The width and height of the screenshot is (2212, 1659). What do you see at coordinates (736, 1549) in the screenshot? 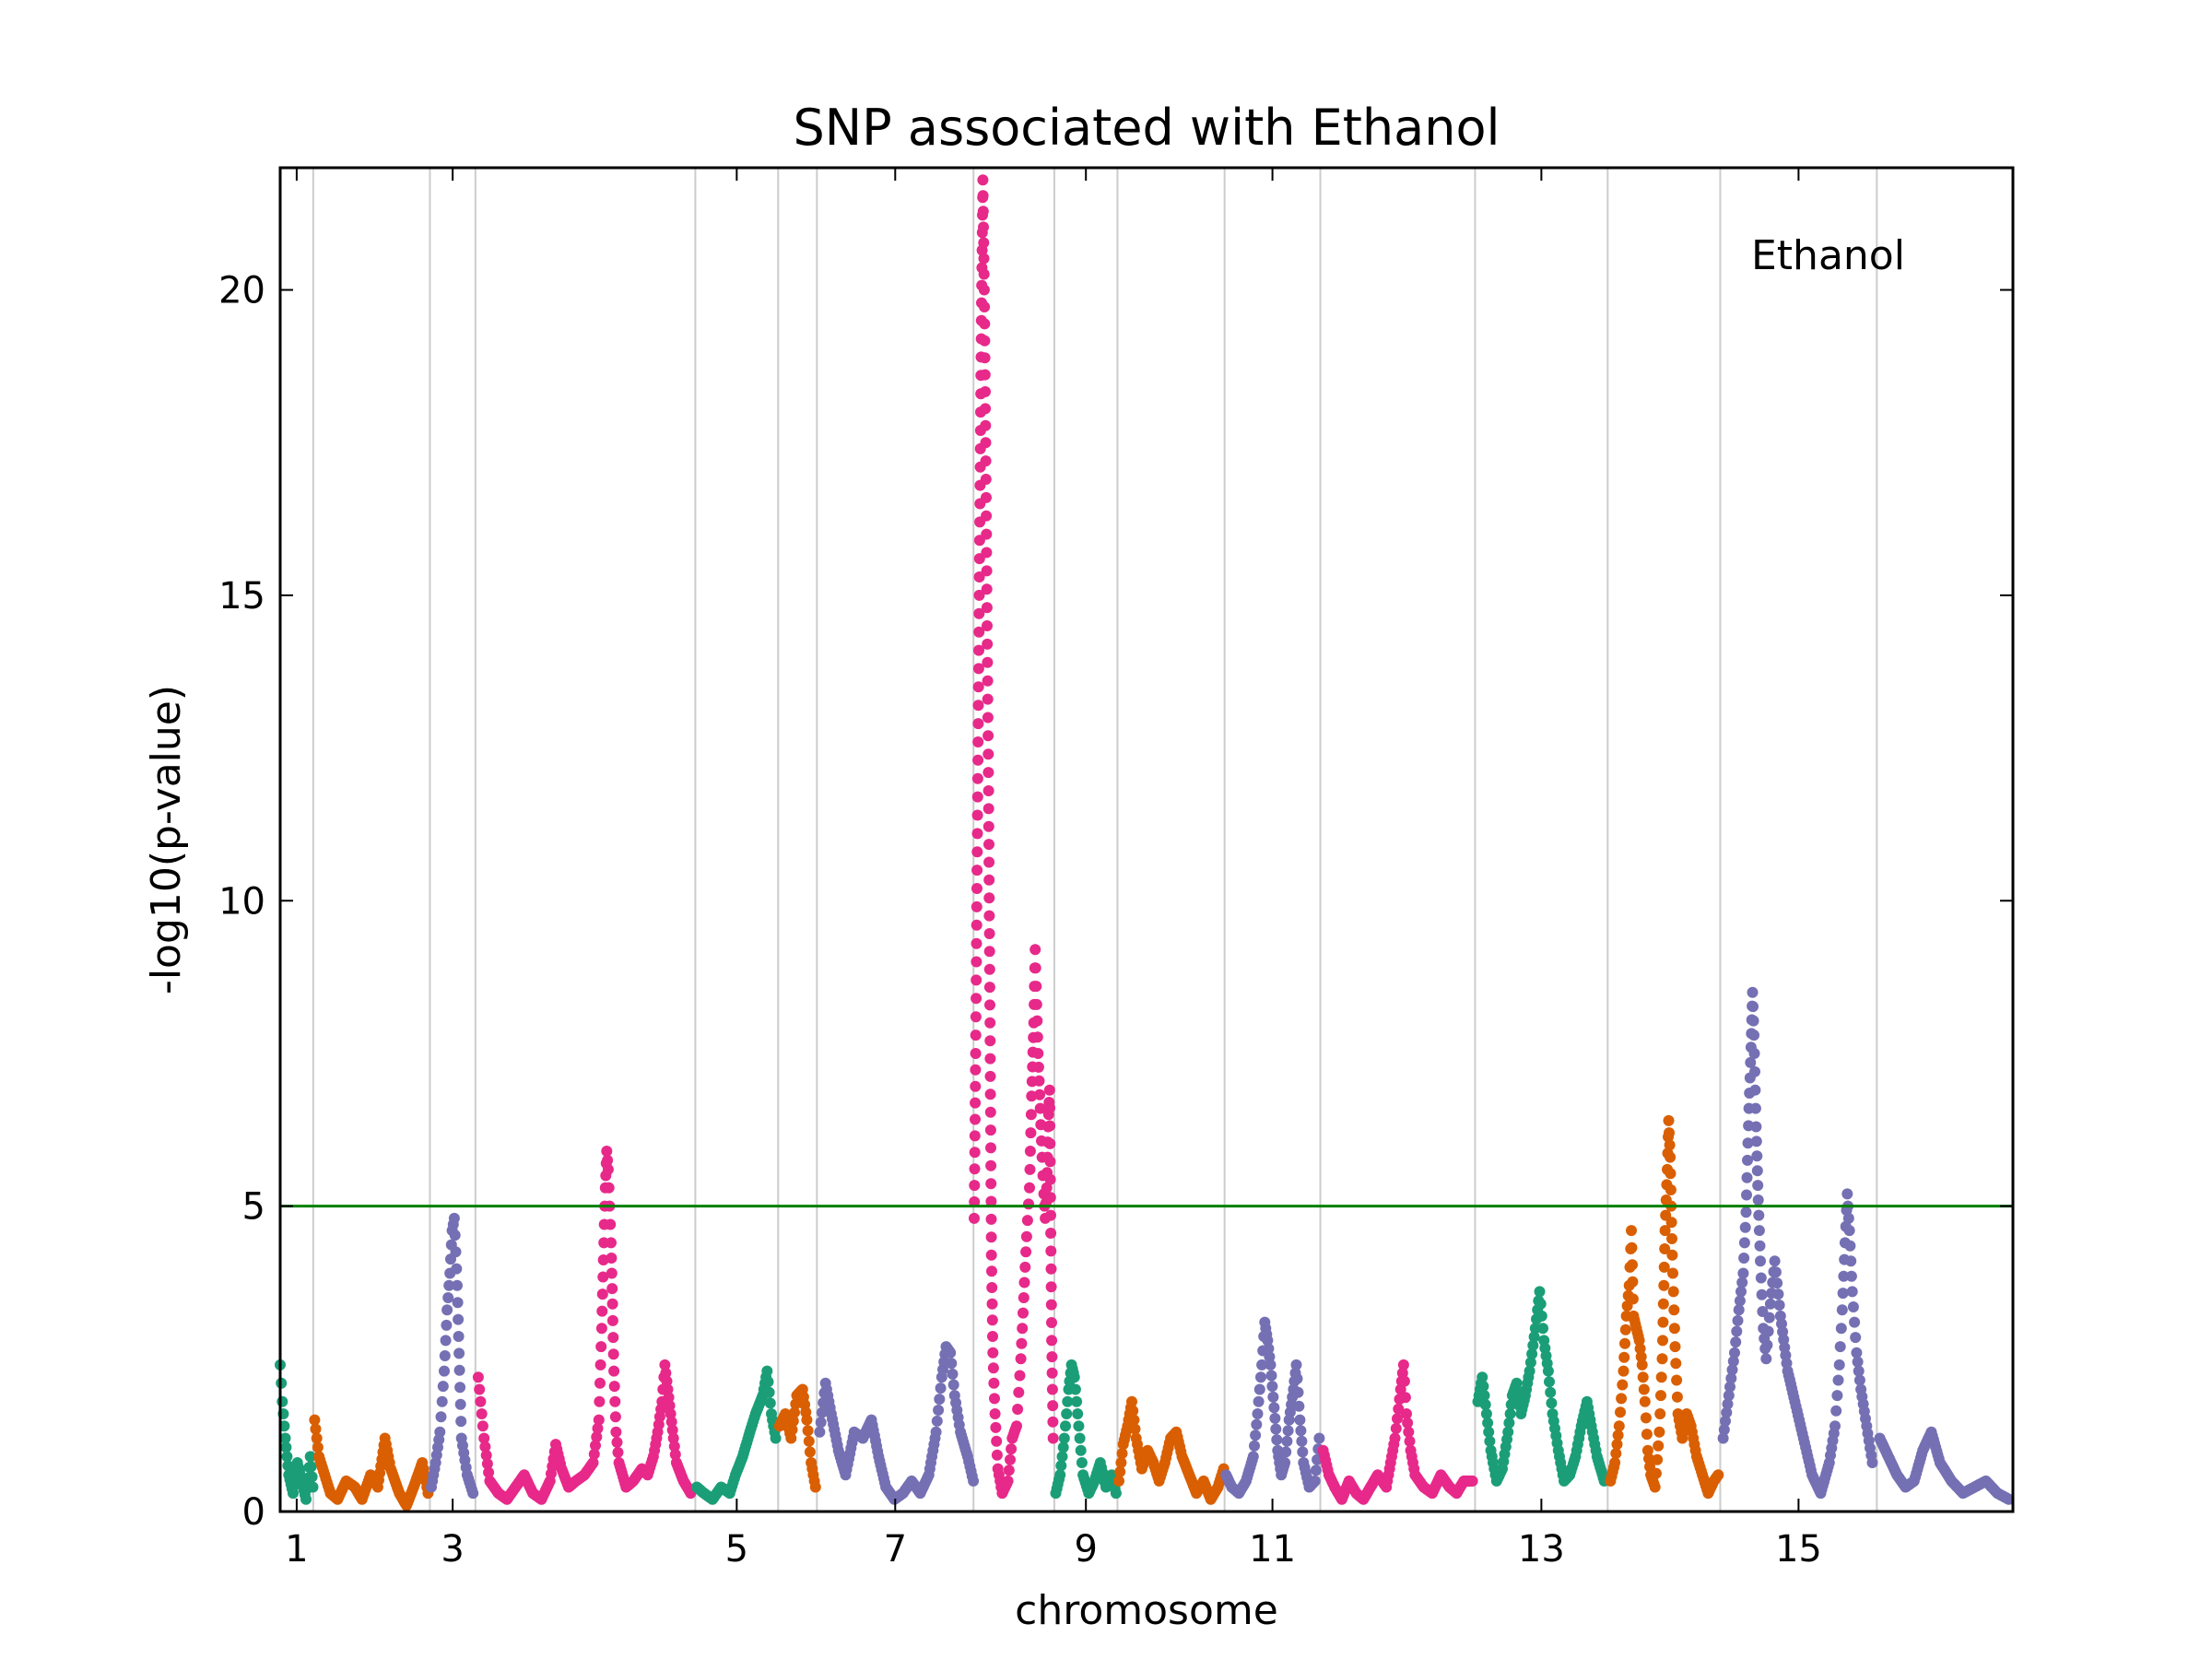
I see `x-tick-label: 5` at bounding box center [736, 1549].